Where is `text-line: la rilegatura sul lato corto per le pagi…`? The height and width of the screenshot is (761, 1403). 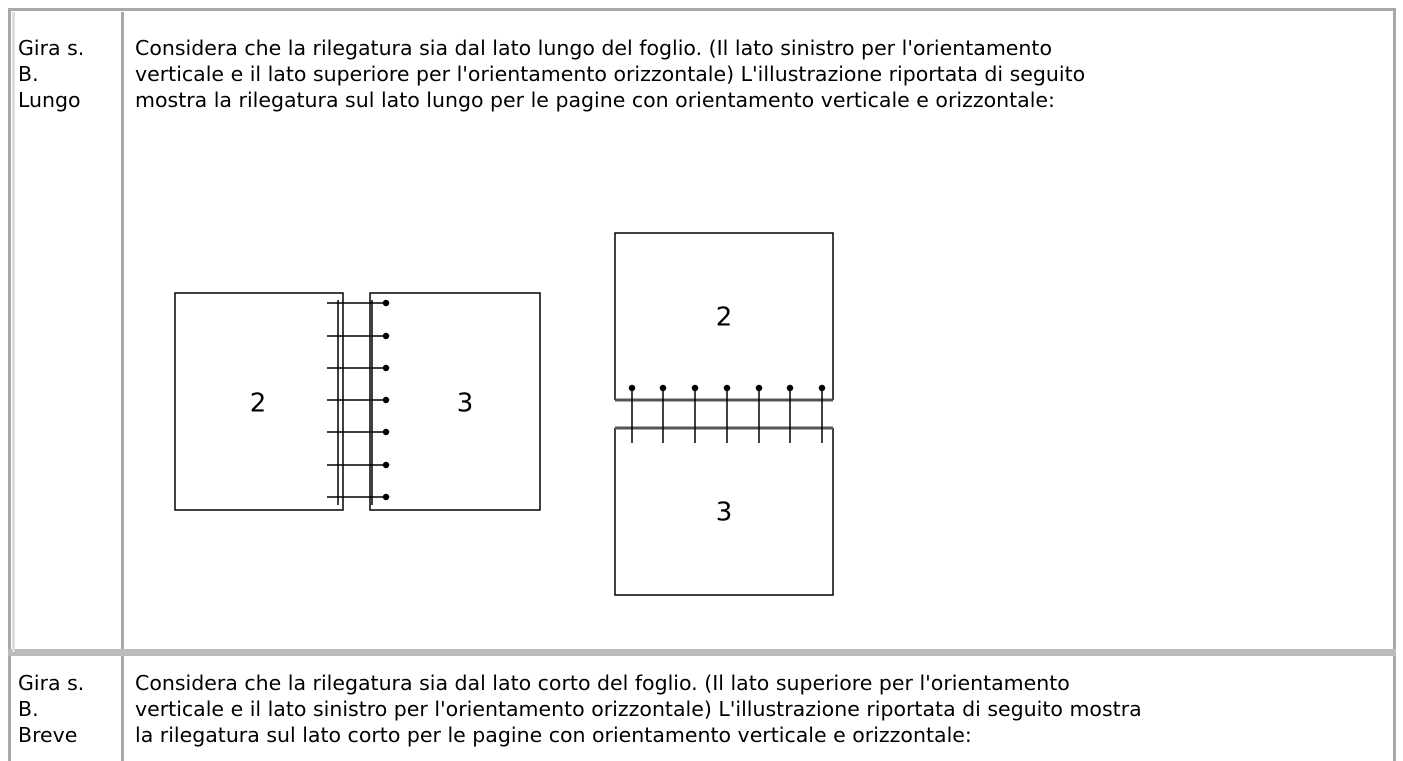 text-line: la rilegatura sul lato corto per le pagi… is located at coordinates (553, 735).